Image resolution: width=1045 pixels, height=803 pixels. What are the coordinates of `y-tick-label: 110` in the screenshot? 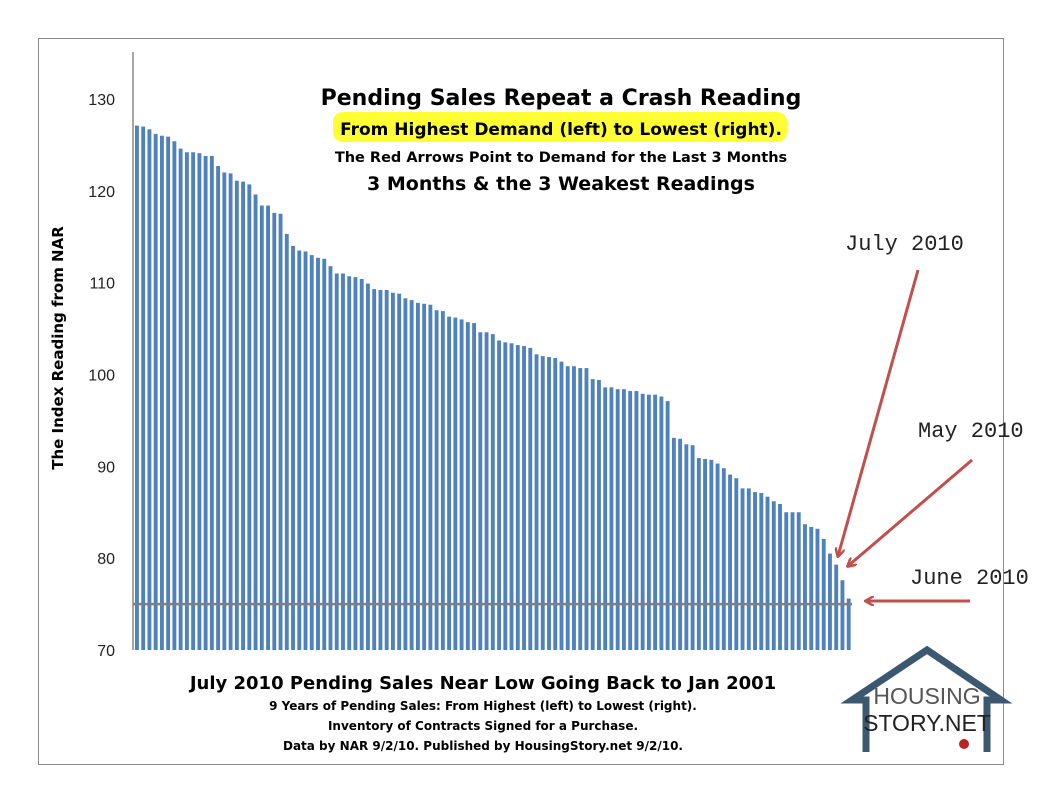 It's located at (102, 284).